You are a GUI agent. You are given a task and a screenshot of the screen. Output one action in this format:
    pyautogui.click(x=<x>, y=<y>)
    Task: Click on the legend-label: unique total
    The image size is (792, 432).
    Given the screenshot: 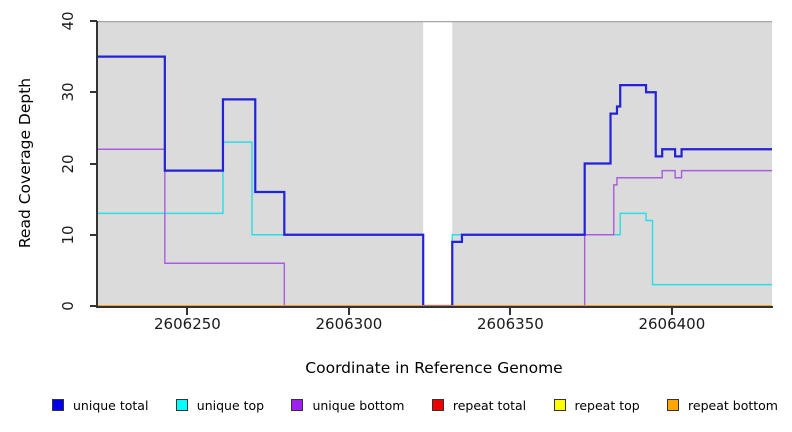 What is the action you would take?
    pyautogui.click(x=111, y=405)
    